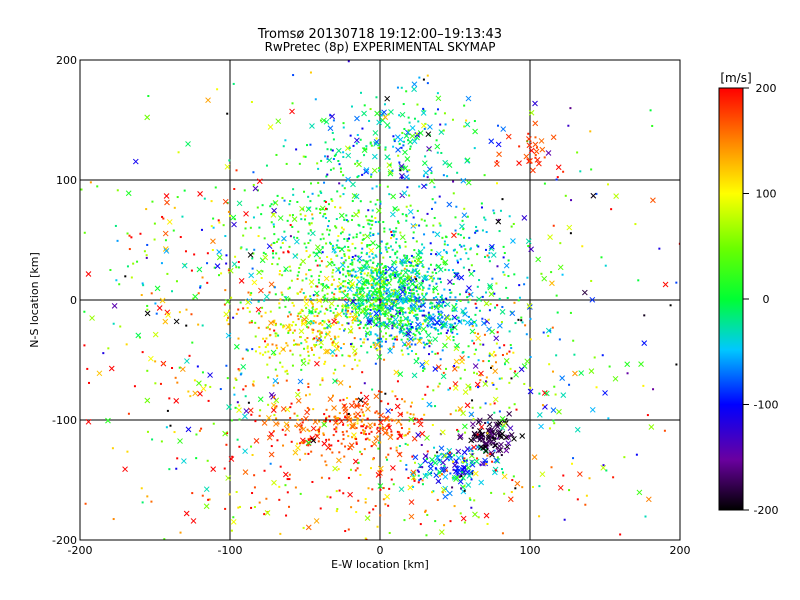  Describe the element at coordinates (80, 550) in the screenshot. I see `x-tick-label: -200` at that location.